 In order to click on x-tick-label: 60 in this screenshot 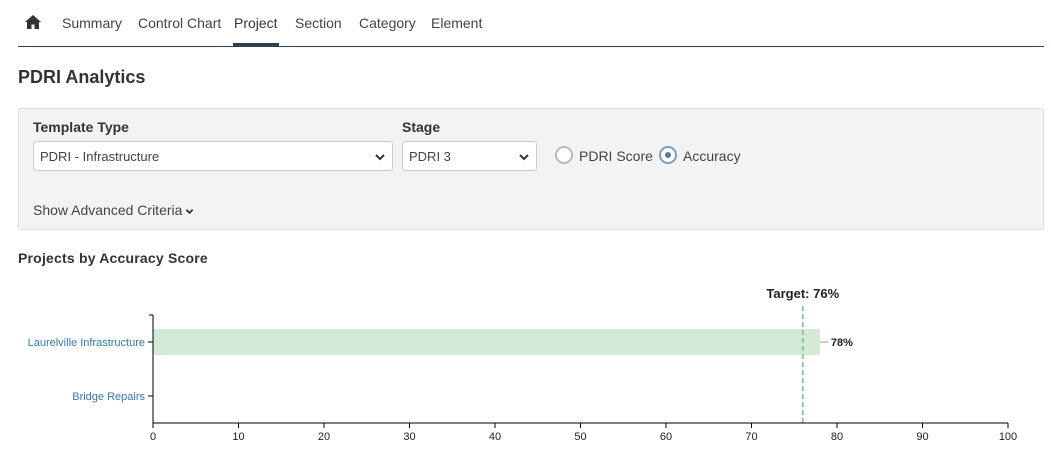, I will do `click(666, 437)`.